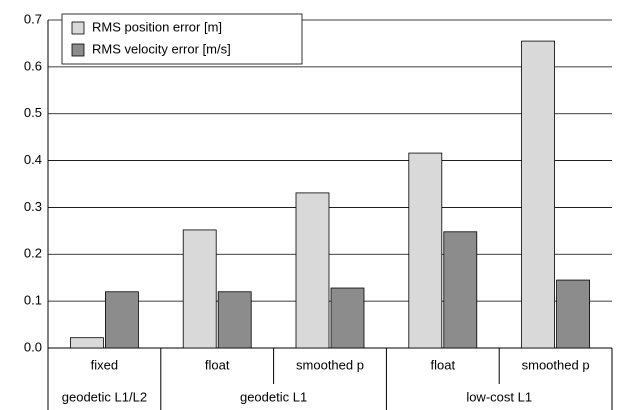 The height and width of the screenshot is (410, 620). I want to click on y-tick-label: 0.1, so click(33, 300).